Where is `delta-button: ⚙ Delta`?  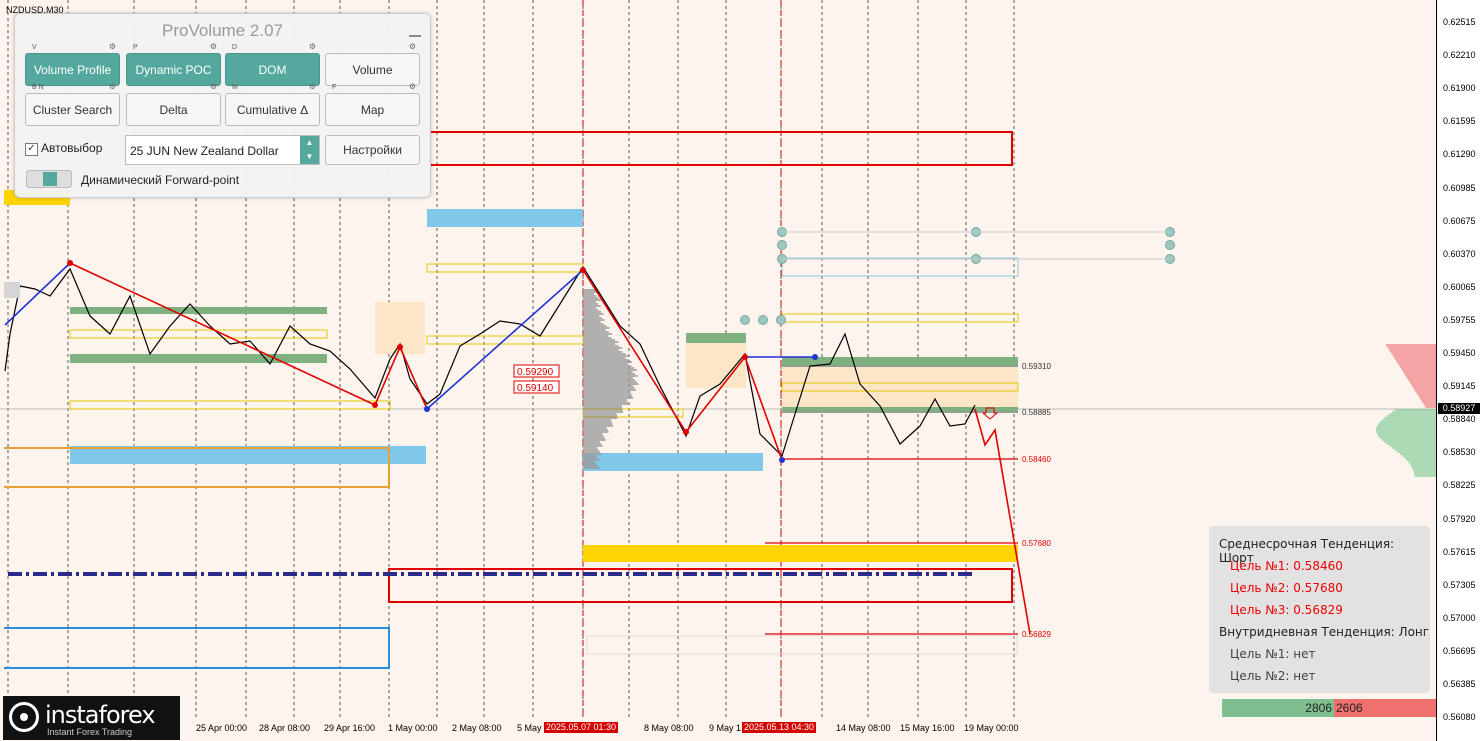
delta-button: ⚙ Delta is located at coordinates (173, 104).